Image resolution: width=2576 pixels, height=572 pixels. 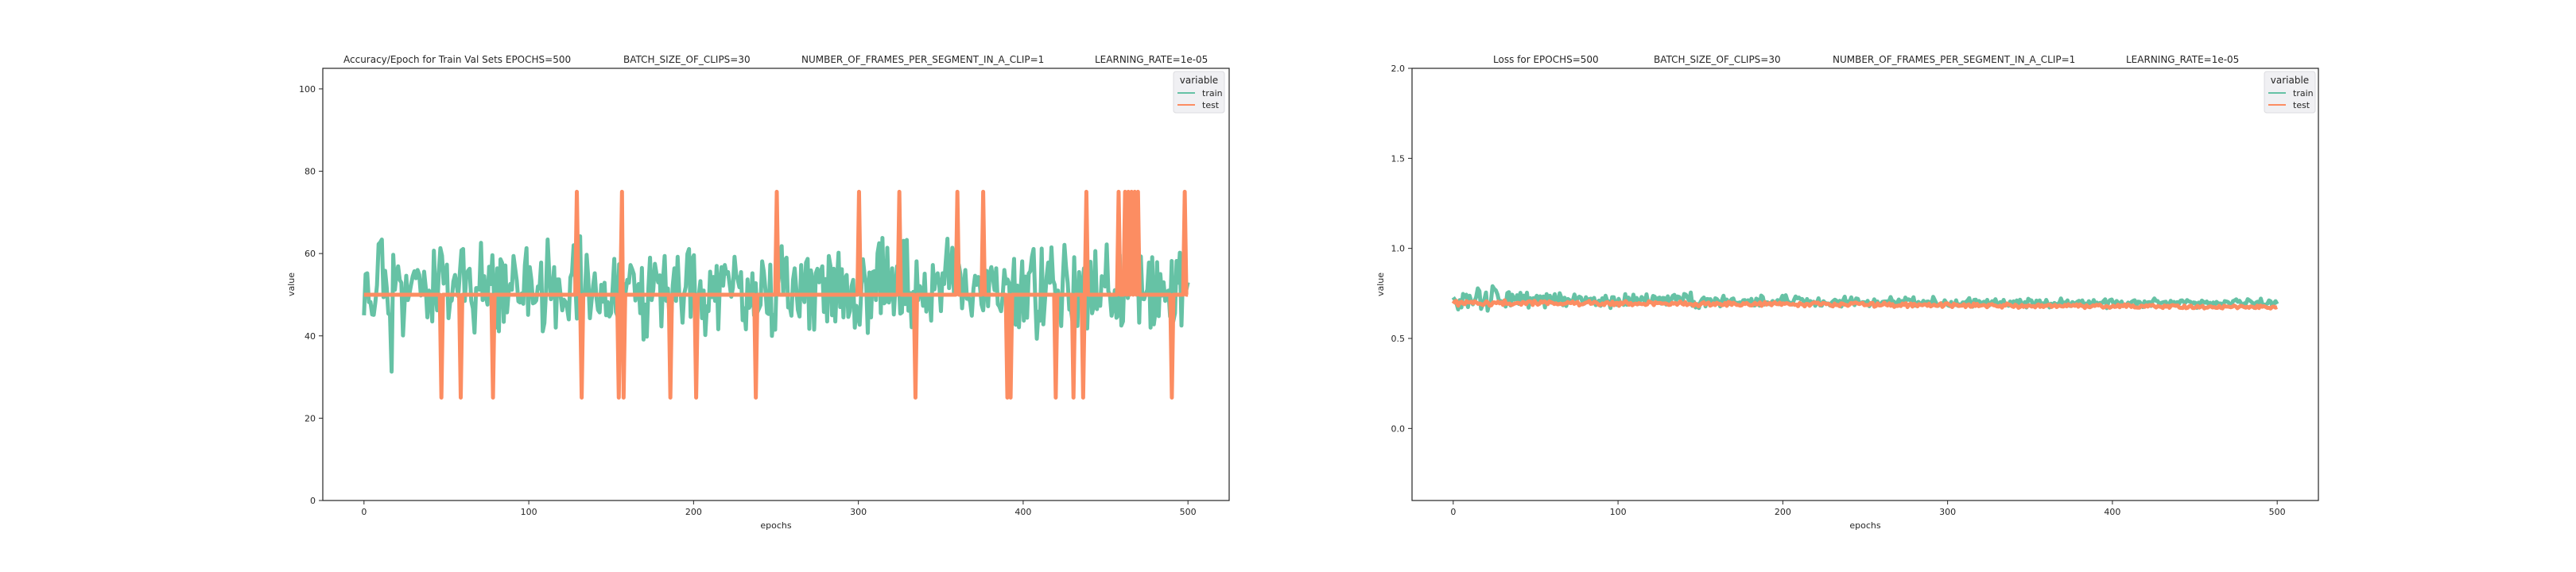 I want to click on y-tick-label: 100, so click(x=307, y=89).